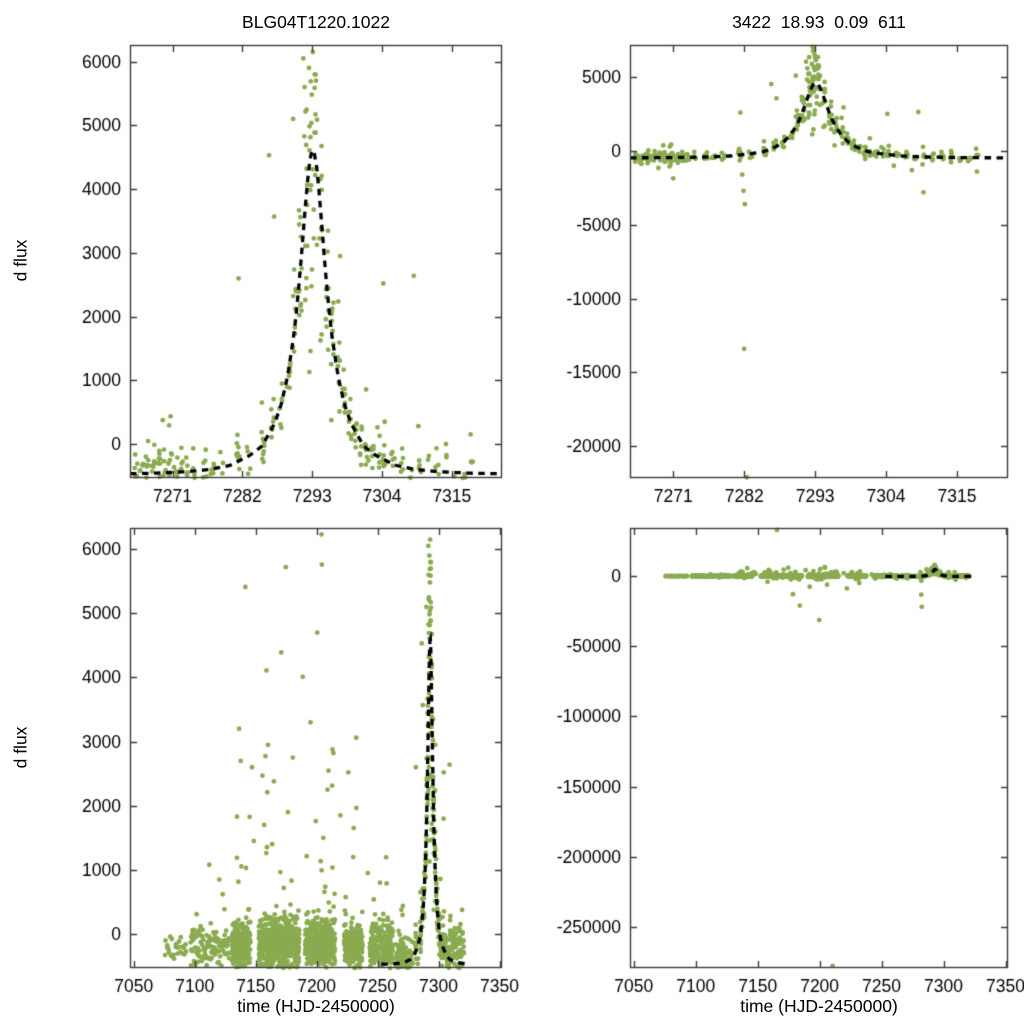  What do you see at coordinates (316, 1006) in the screenshot?
I see `x-axis-label-left: time (HJD-2450000)` at bounding box center [316, 1006].